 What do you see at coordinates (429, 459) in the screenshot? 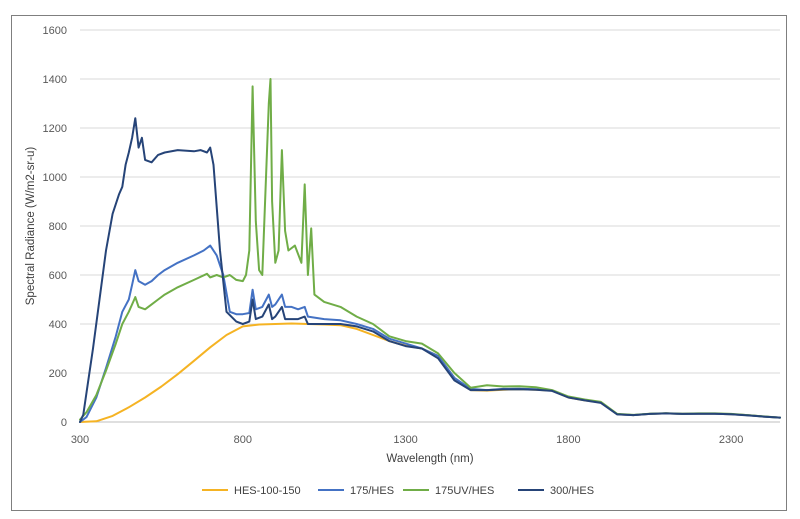
I see `x-axis-label: Wavelength (nm)` at bounding box center [429, 459].